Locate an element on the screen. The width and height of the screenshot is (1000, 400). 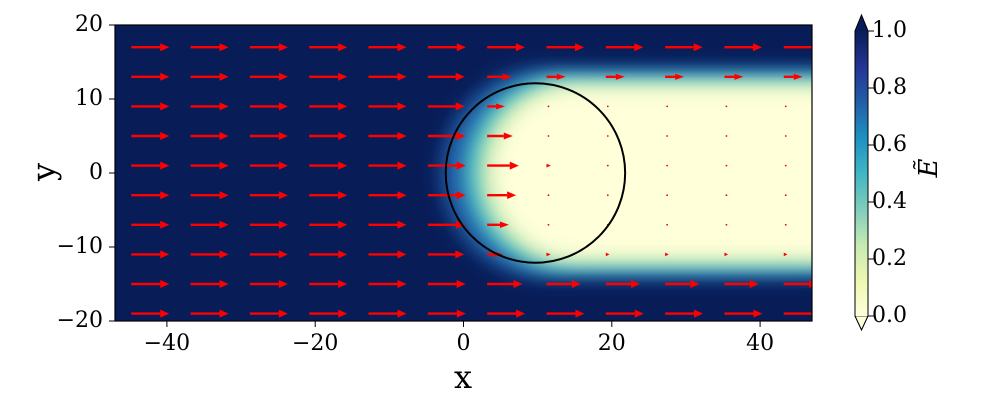
x-axis-ticks: −40 −20 0 20 40 is located at coordinates (459, 338).